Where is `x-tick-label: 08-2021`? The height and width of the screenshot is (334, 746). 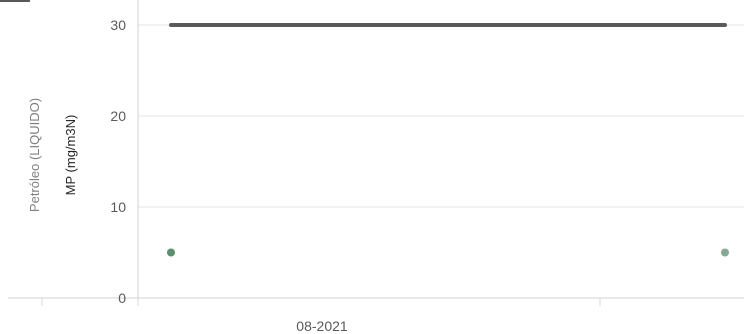
x-tick-label: 08-2021 is located at coordinates (322, 326).